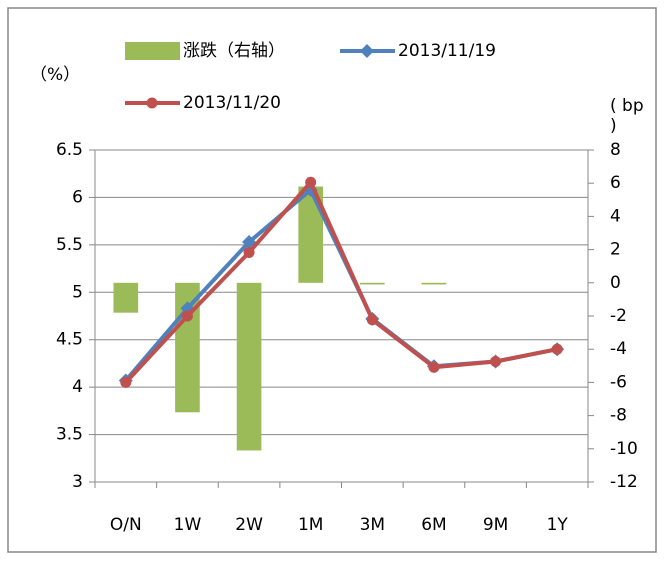 The image size is (667, 561). What do you see at coordinates (234, 51) in the screenshot?
I see `legend-label: 涨跌（右轴）` at bounding box center [234, 51].